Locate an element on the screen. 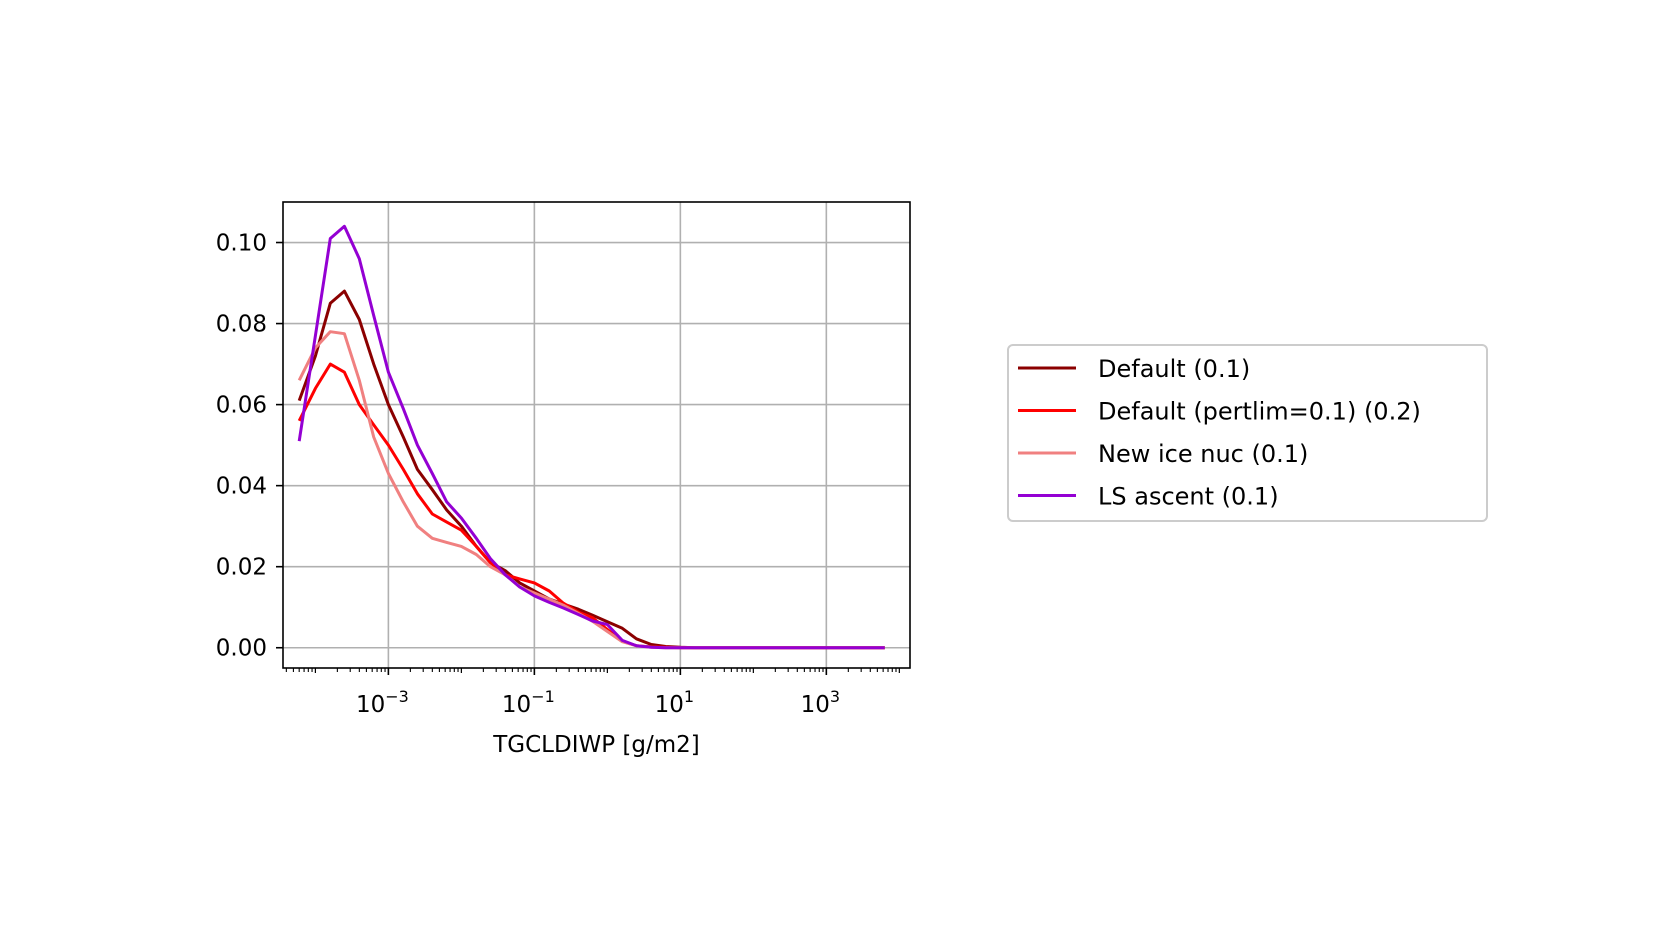 This screenshot has width=1668, height=950. legend-box is located at coordinates (1247, 433).